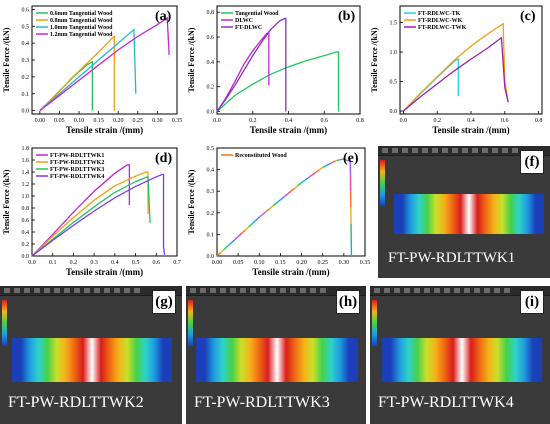 The height and width of the screenshot is (424, 550). What do you see at coordinates (26, 257) in the screenshot?
I see `y-tick-label: 0.0` at bounding box center [26, 257].